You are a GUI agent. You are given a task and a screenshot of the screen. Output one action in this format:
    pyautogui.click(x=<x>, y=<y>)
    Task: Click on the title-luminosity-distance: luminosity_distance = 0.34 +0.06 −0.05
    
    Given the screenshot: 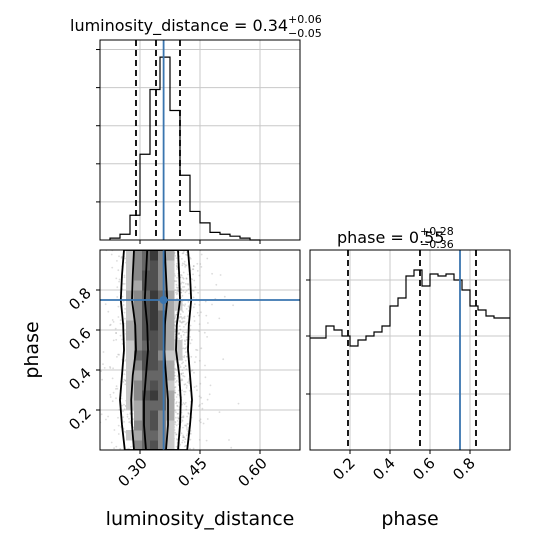 What is the action you would take?
    pyautogui.click(x=196, y=26)
    